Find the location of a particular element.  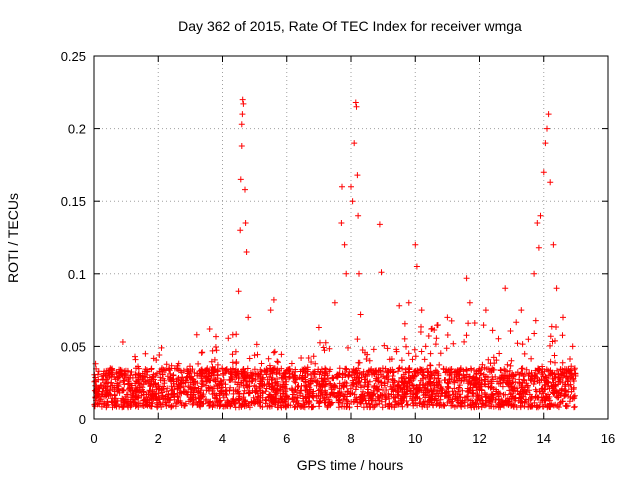

x-tick-label: 2 is located at coordinates (158, 438).